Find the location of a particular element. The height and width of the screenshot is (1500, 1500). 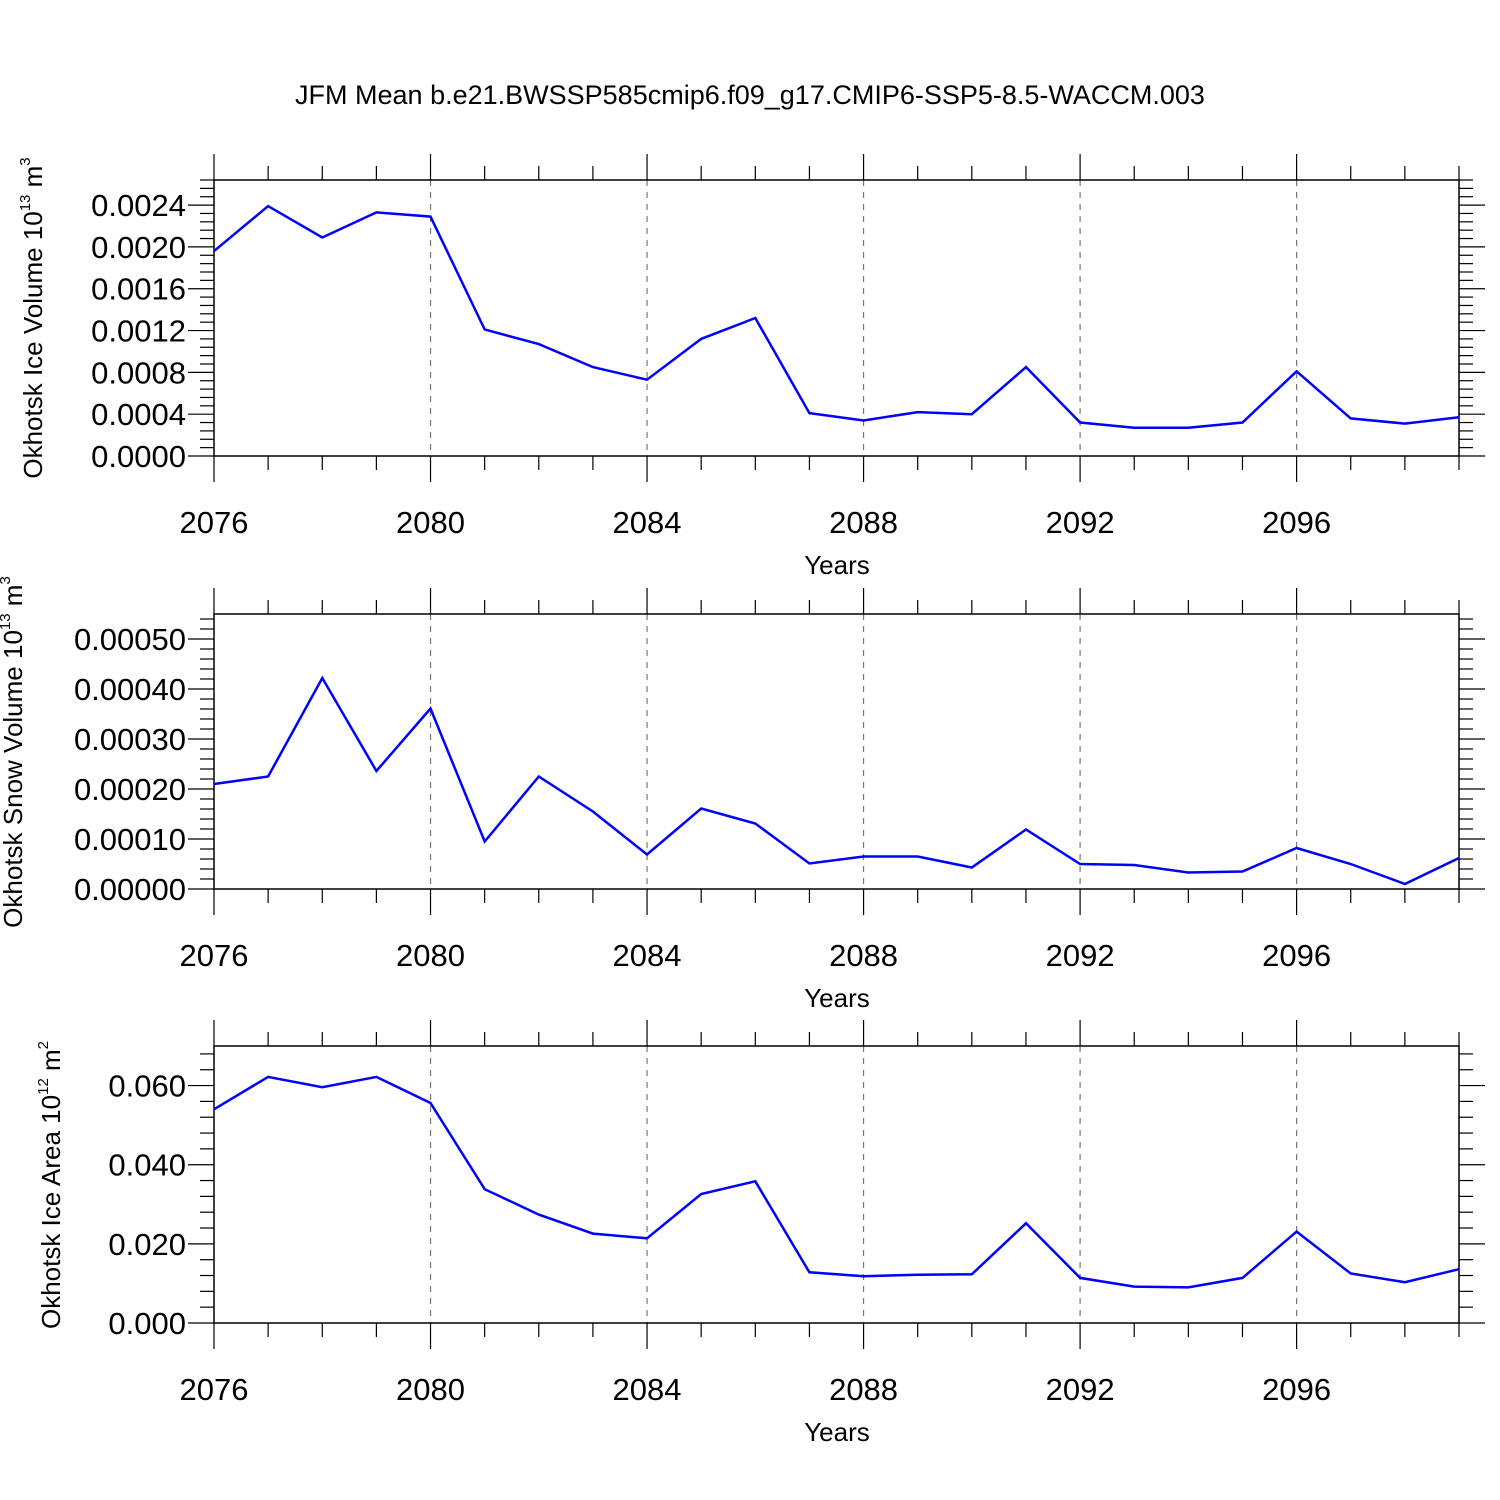

y-tick-label: 0.0012 is located at coordinates (138, 331).